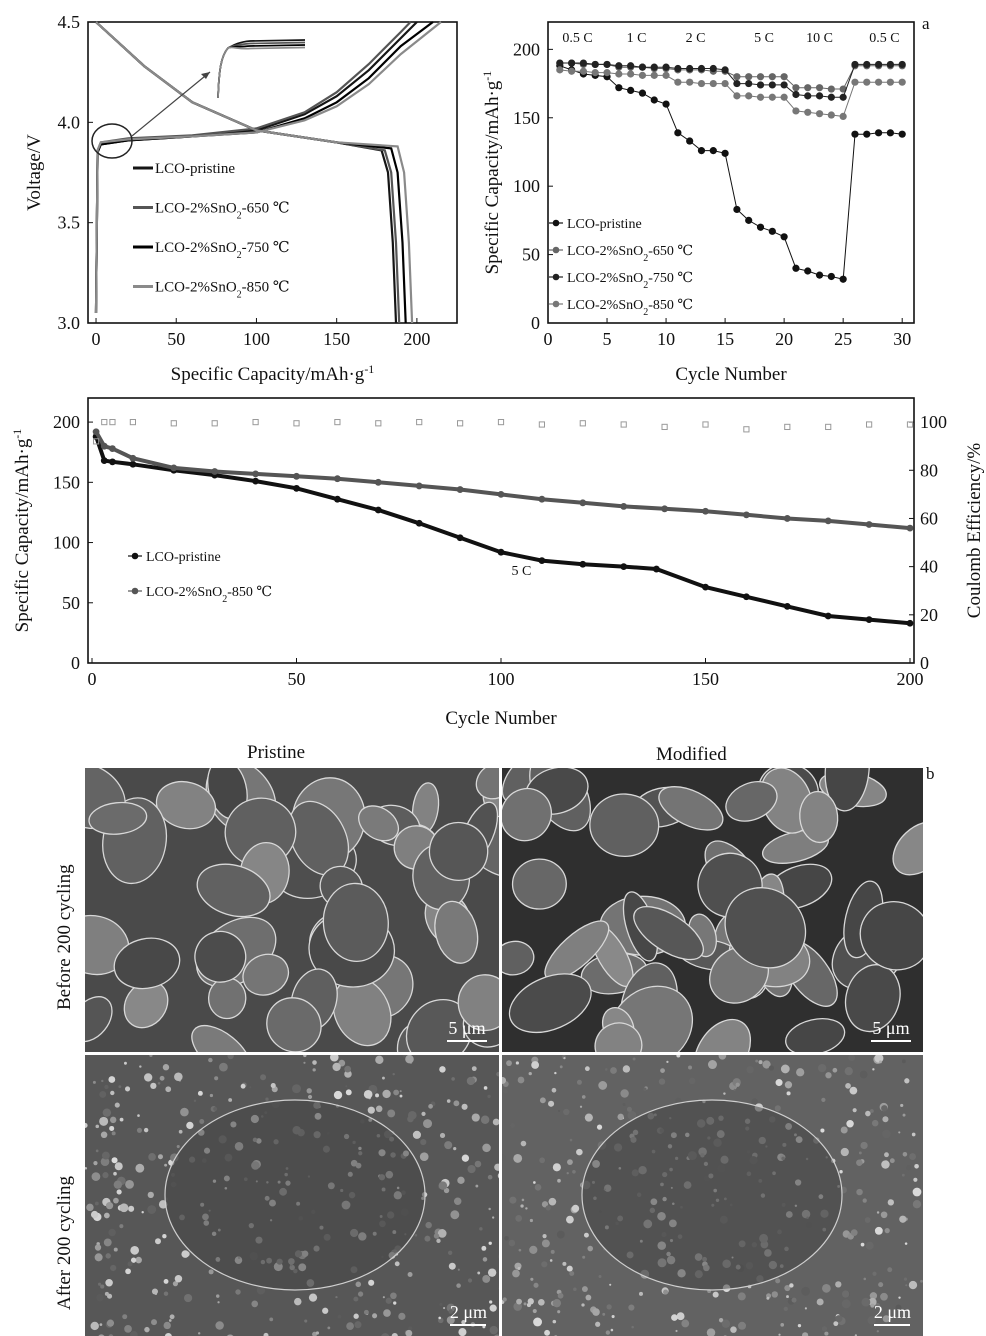 The width and height of the screenshot is (986, 1336). I want to click on y-tick-label: 50, so click(531, 255).